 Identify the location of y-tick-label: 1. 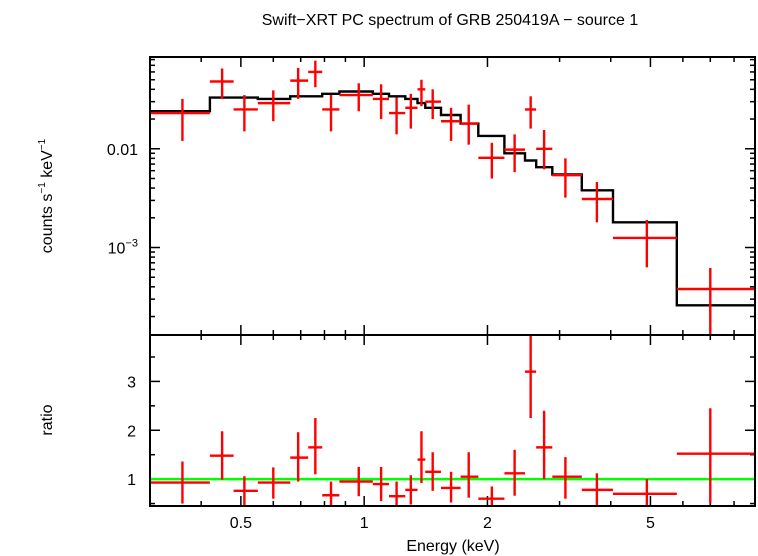
(131, 480).